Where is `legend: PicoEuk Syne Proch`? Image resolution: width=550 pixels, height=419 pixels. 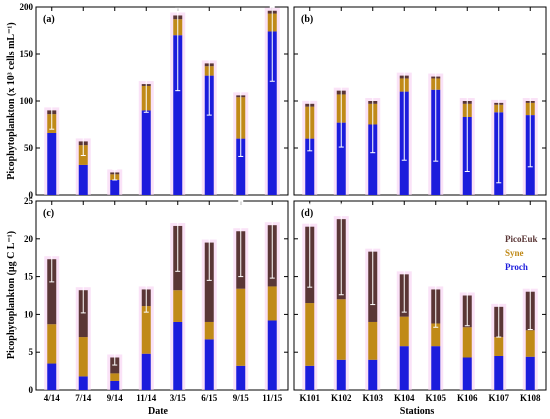 legend: PicoEuk Syne Proch is located at coordinates (521, 253).